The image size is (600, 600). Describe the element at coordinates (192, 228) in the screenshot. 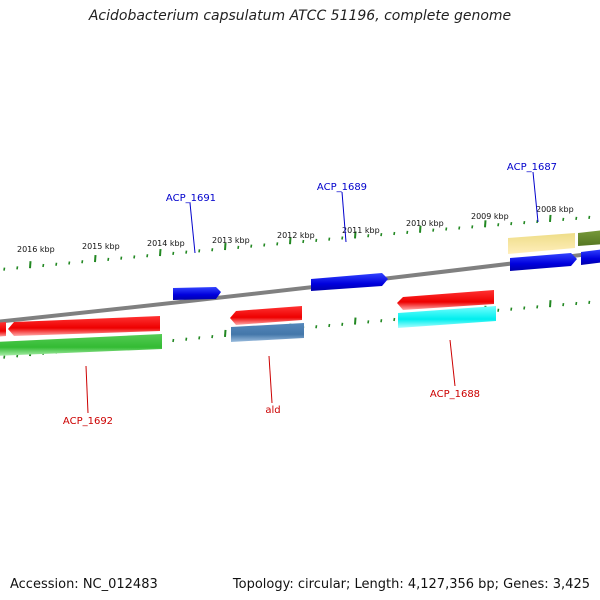

I see `leader-acp1691` at that location.